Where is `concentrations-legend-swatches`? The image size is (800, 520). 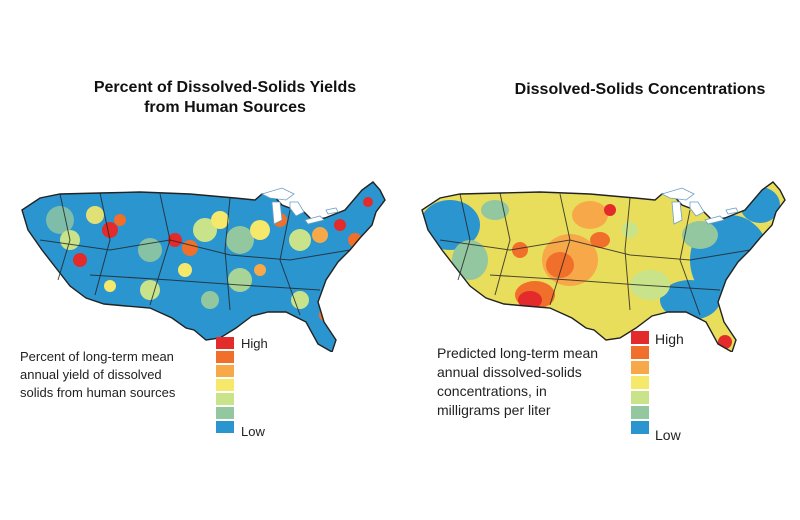
concentrations-legend-swatches is located at coordinates (640, 383).